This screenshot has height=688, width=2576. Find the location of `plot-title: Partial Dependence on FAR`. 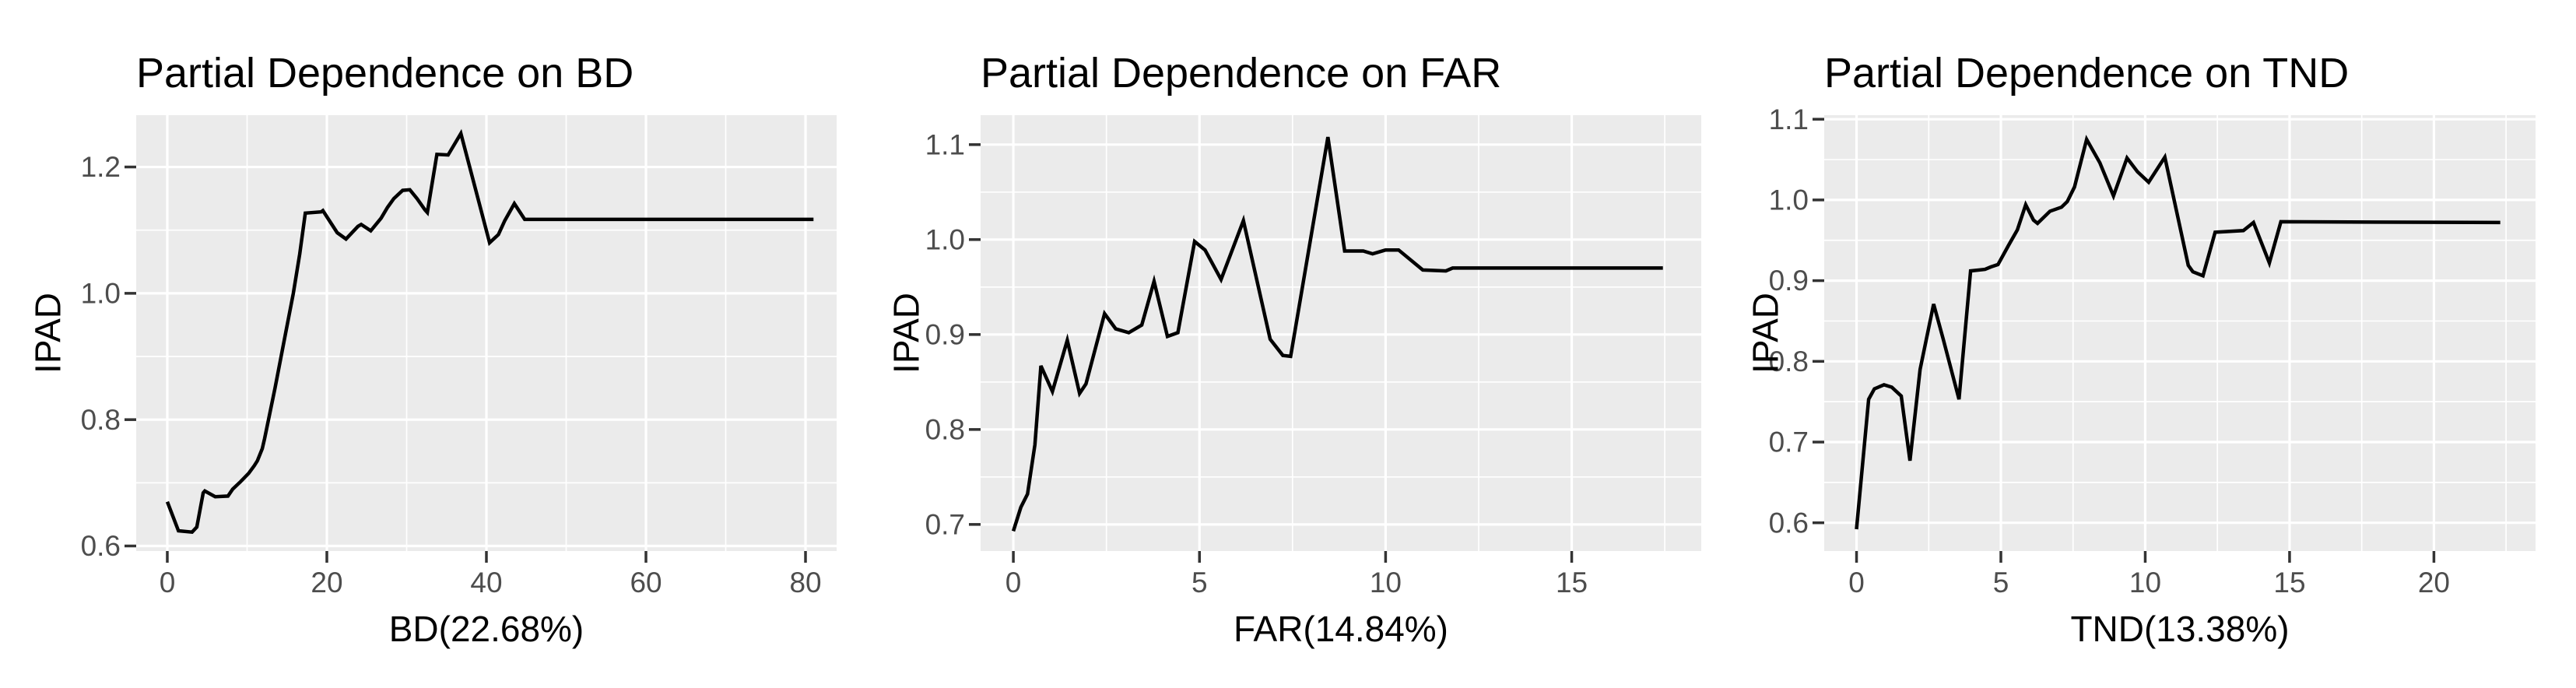

plot-title: Partial Dependence on FAR is located at coordinates (1241, 73).